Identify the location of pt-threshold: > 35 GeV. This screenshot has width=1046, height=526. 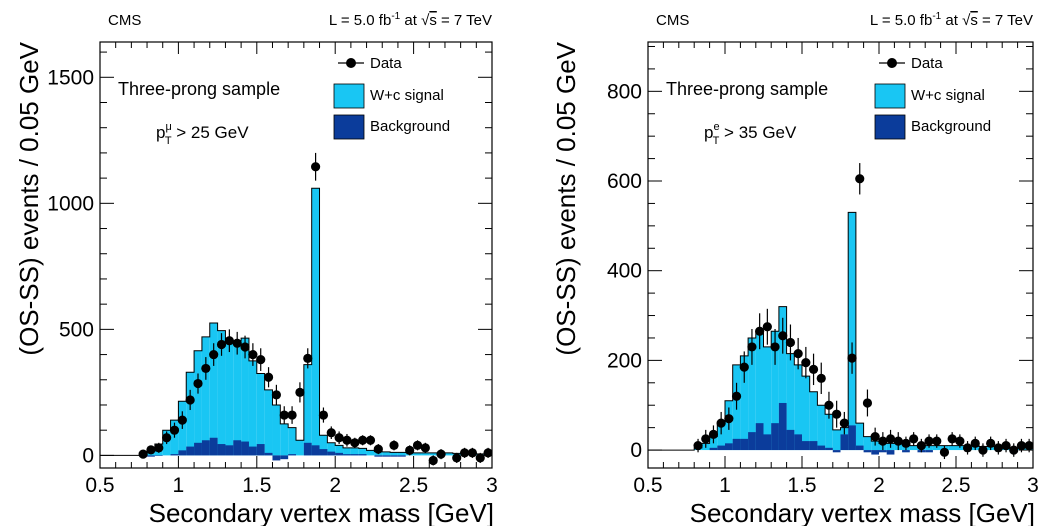
(758, 132).